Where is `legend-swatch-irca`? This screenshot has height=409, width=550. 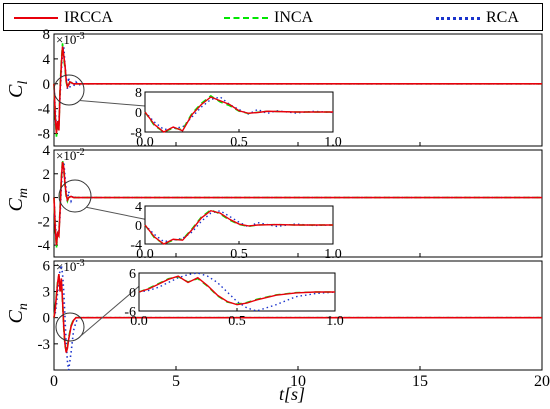 legend-swatch-irca is located at coordinates (36, 18).